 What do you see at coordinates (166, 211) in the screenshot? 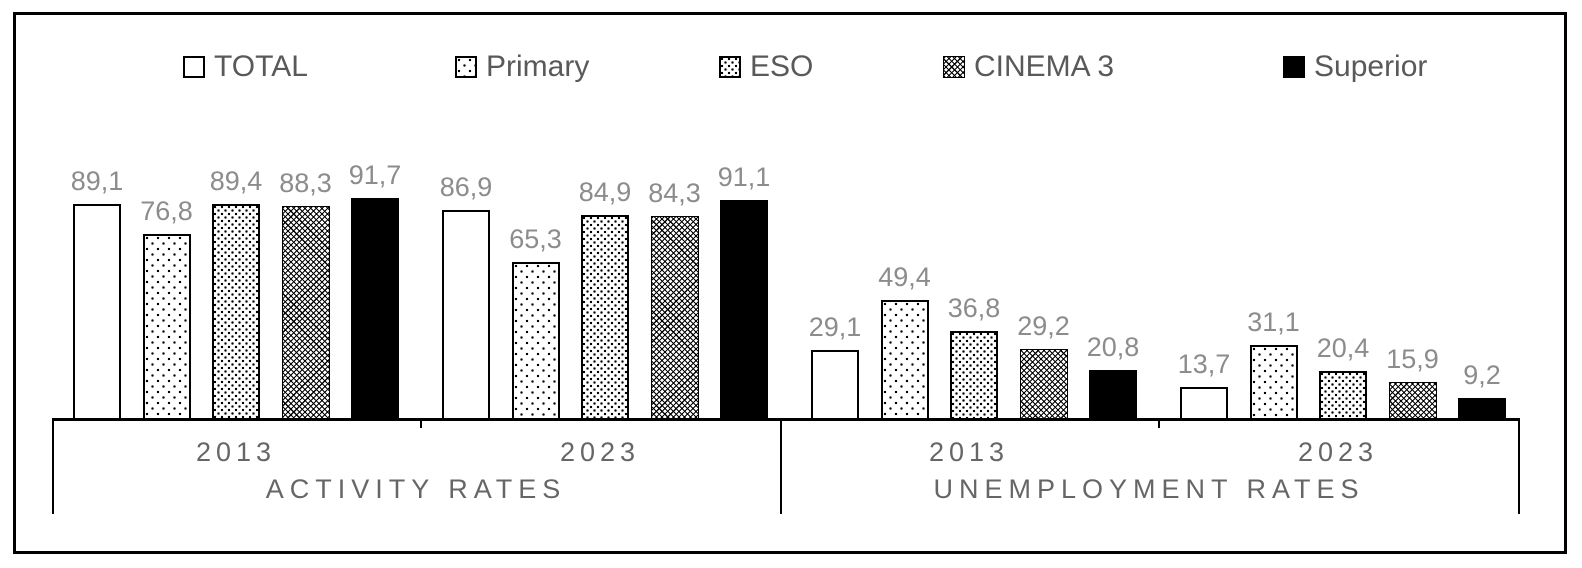
I see `bar-value-label: 76,8` at bounding box center [166, 211].